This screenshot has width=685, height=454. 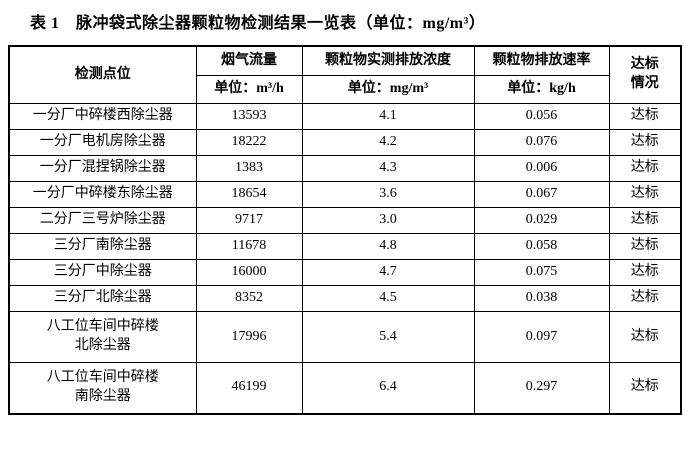 What do you see at coordinates (102, 220) in the screenshot?
I see `cell-point: 二分厂三号炉除尘器` at bounding box center [102, 220].